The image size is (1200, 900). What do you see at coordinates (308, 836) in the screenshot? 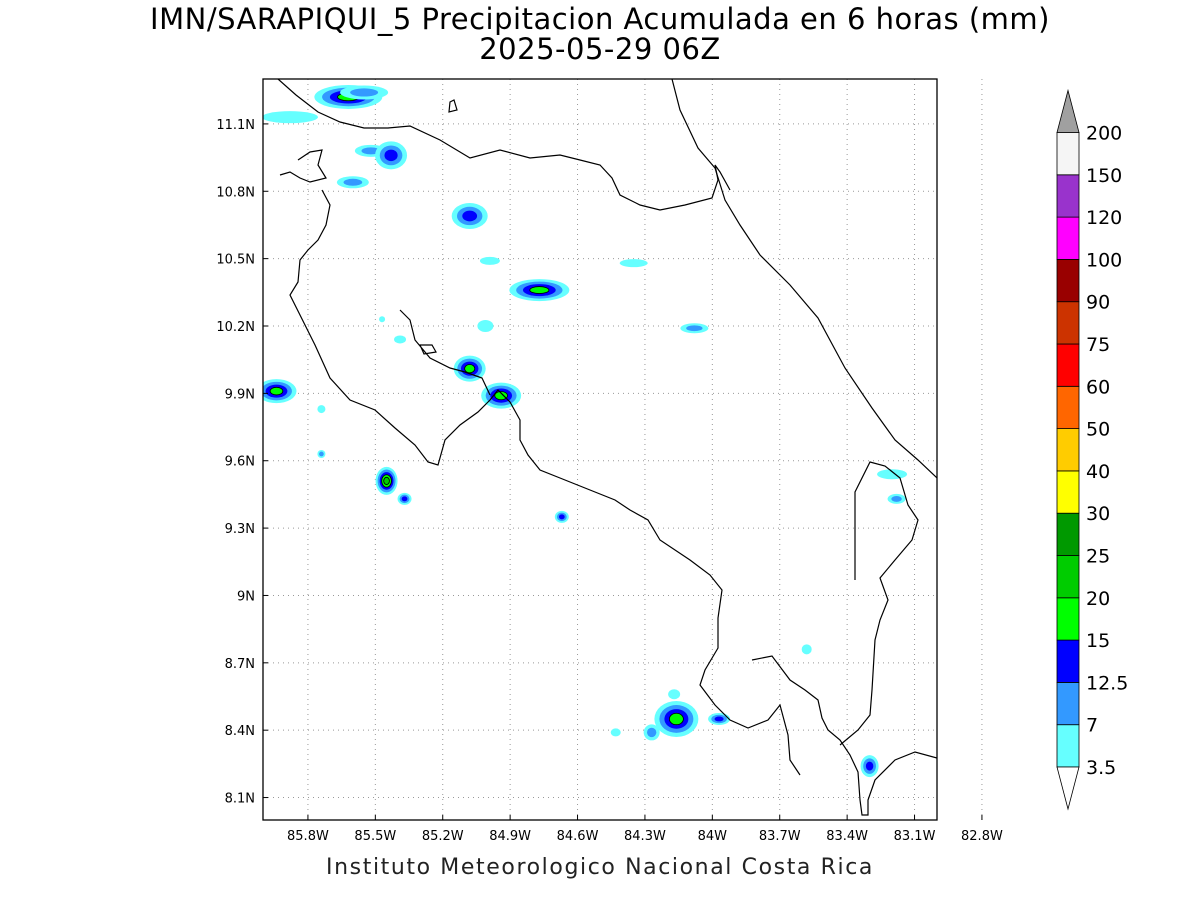
I see `lon-tick-label: 85.8W` at bounding box center [308, 836].